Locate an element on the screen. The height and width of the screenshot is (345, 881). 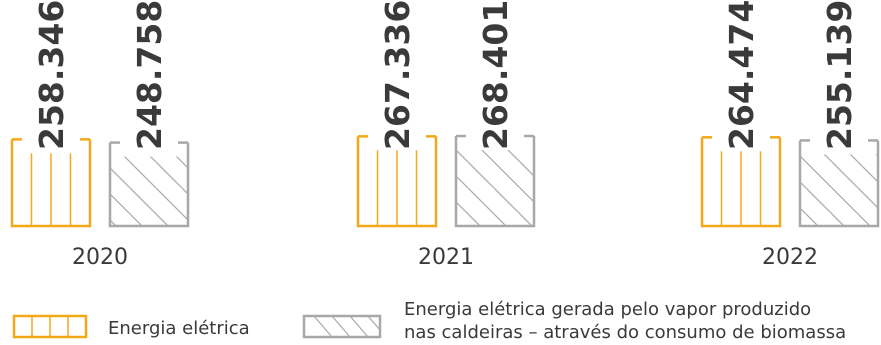
legend-swatch-series2 is located at coordinates (342, 326).